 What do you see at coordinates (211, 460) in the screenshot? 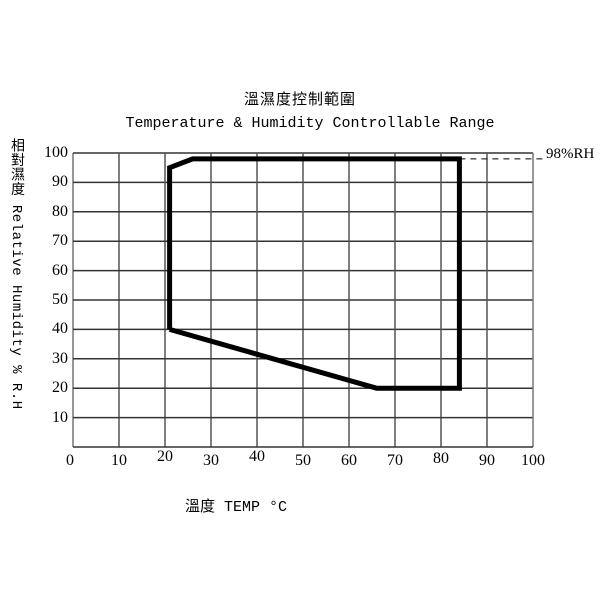
I see `x-tick-label: 30` at bounding box center [211, 460].